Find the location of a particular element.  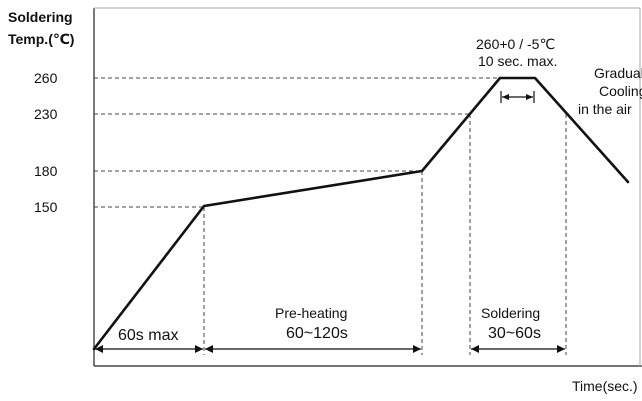

ytick-150: 150 is located at coordinates (46, 207).